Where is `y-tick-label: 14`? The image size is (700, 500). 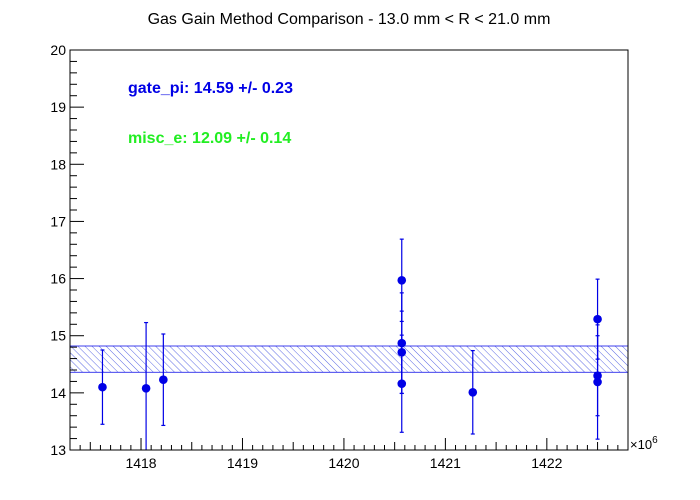
y-tick-label: 14 is located at coordinates (58, 393).